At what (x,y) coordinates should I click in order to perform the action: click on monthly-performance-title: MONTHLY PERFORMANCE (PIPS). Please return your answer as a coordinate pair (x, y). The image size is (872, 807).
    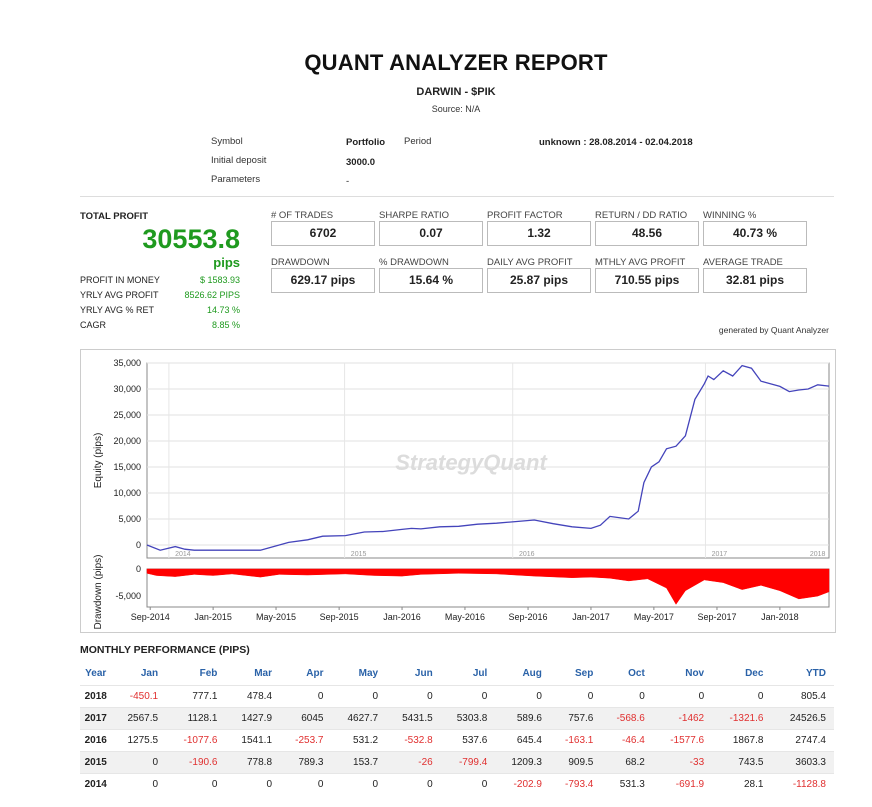
    Looking at the image, I should click on (165, 650).